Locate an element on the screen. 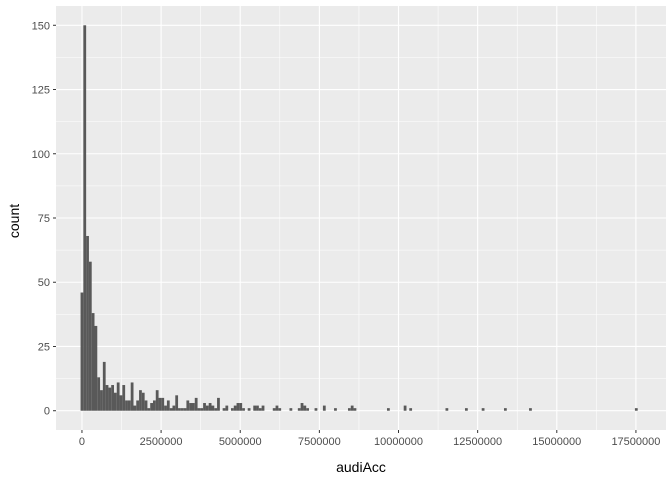 The image size is (672, 485). y-tick-label: 0 is located at coordinates (47, 412).